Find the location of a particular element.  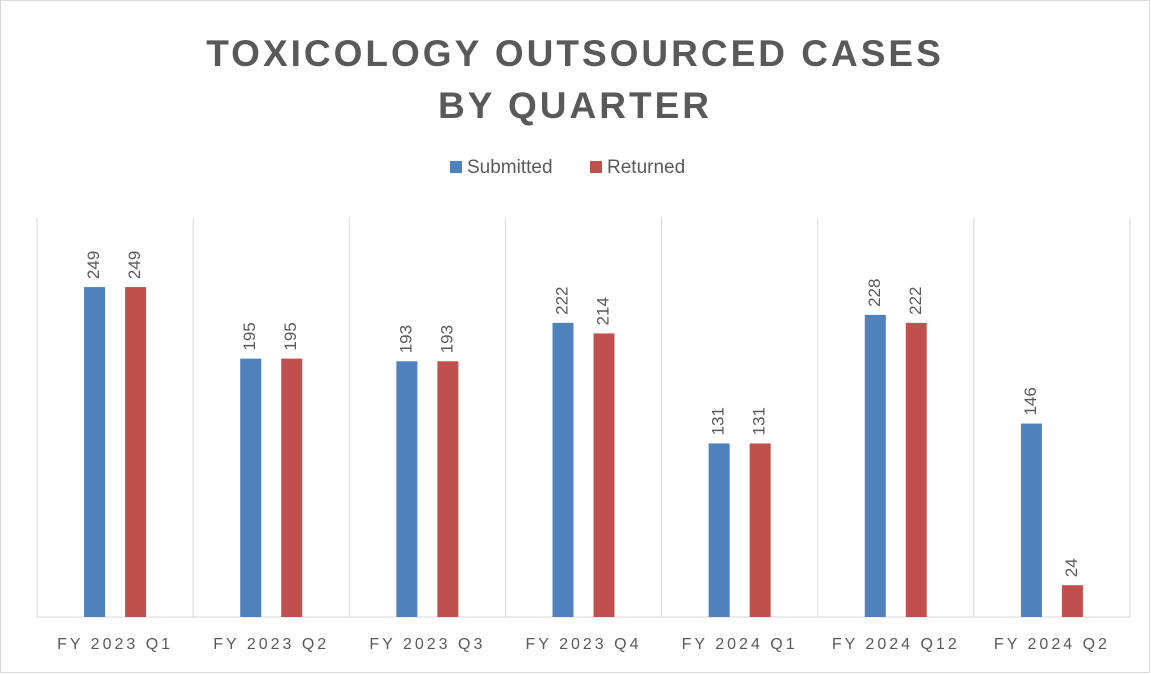

x-tick-label: FY 2024 Q1 is located at coordinates (740, 644).